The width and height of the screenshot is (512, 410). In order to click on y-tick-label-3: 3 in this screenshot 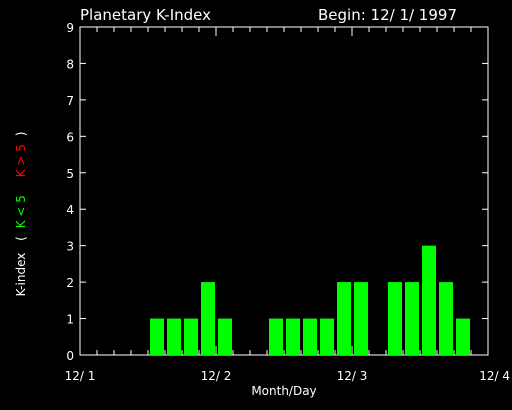, I will do `click(70, 247)`.